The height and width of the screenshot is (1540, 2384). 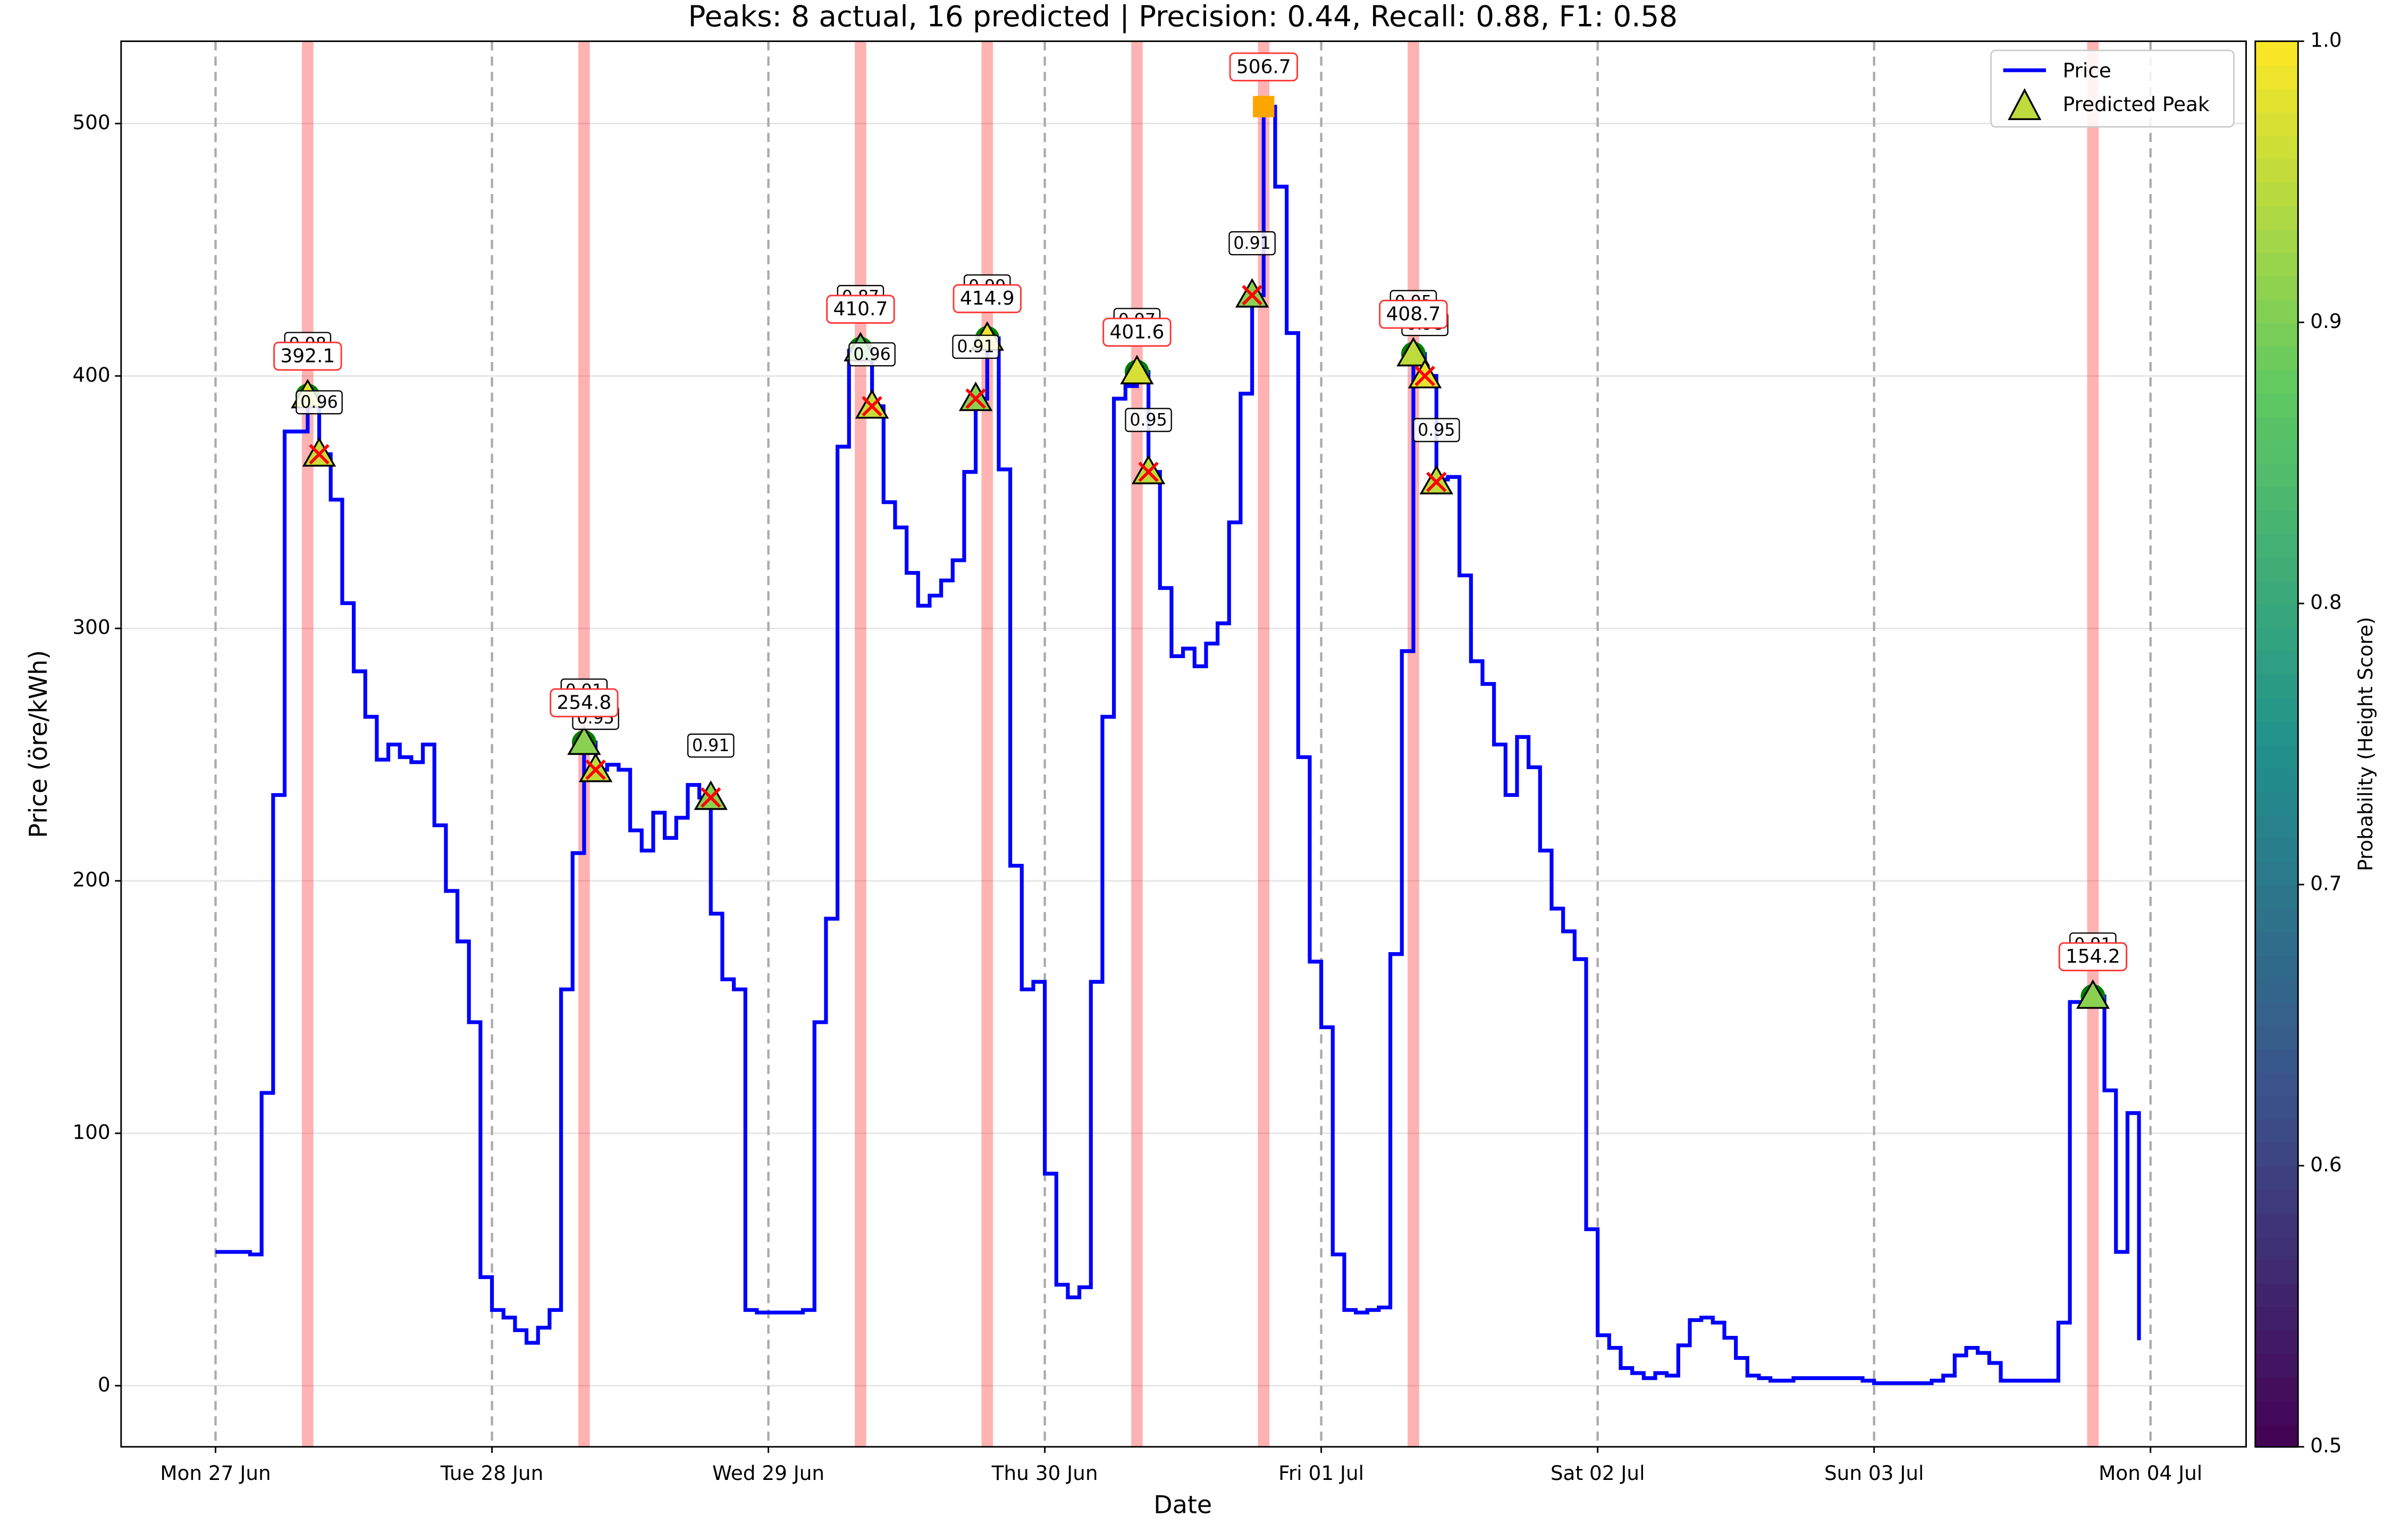 What do you see at coordinates (2150, 1473) in the screenshot?
I see `x-tick-label: Mon 04 Jul` at bounding box center [2150, 1473].